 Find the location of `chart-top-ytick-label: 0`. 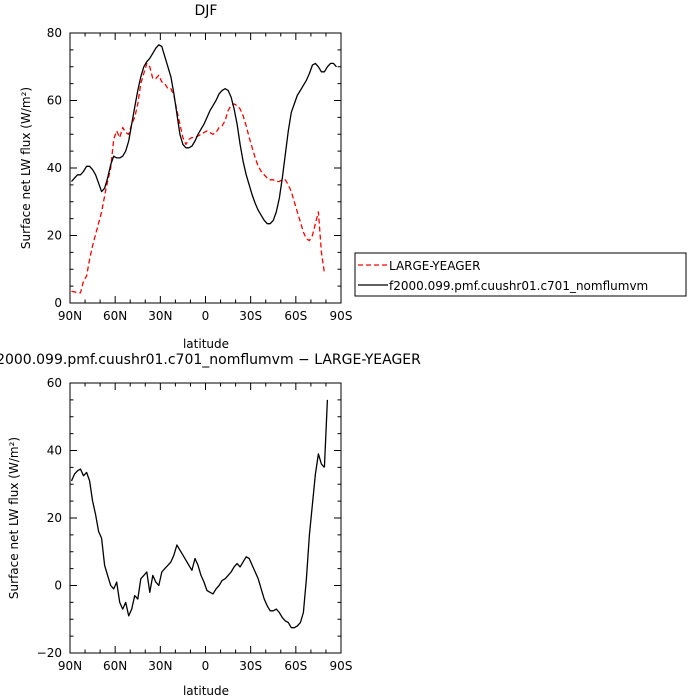

chart-top-ytick-label: 0 is located at coordinates (58, 303).